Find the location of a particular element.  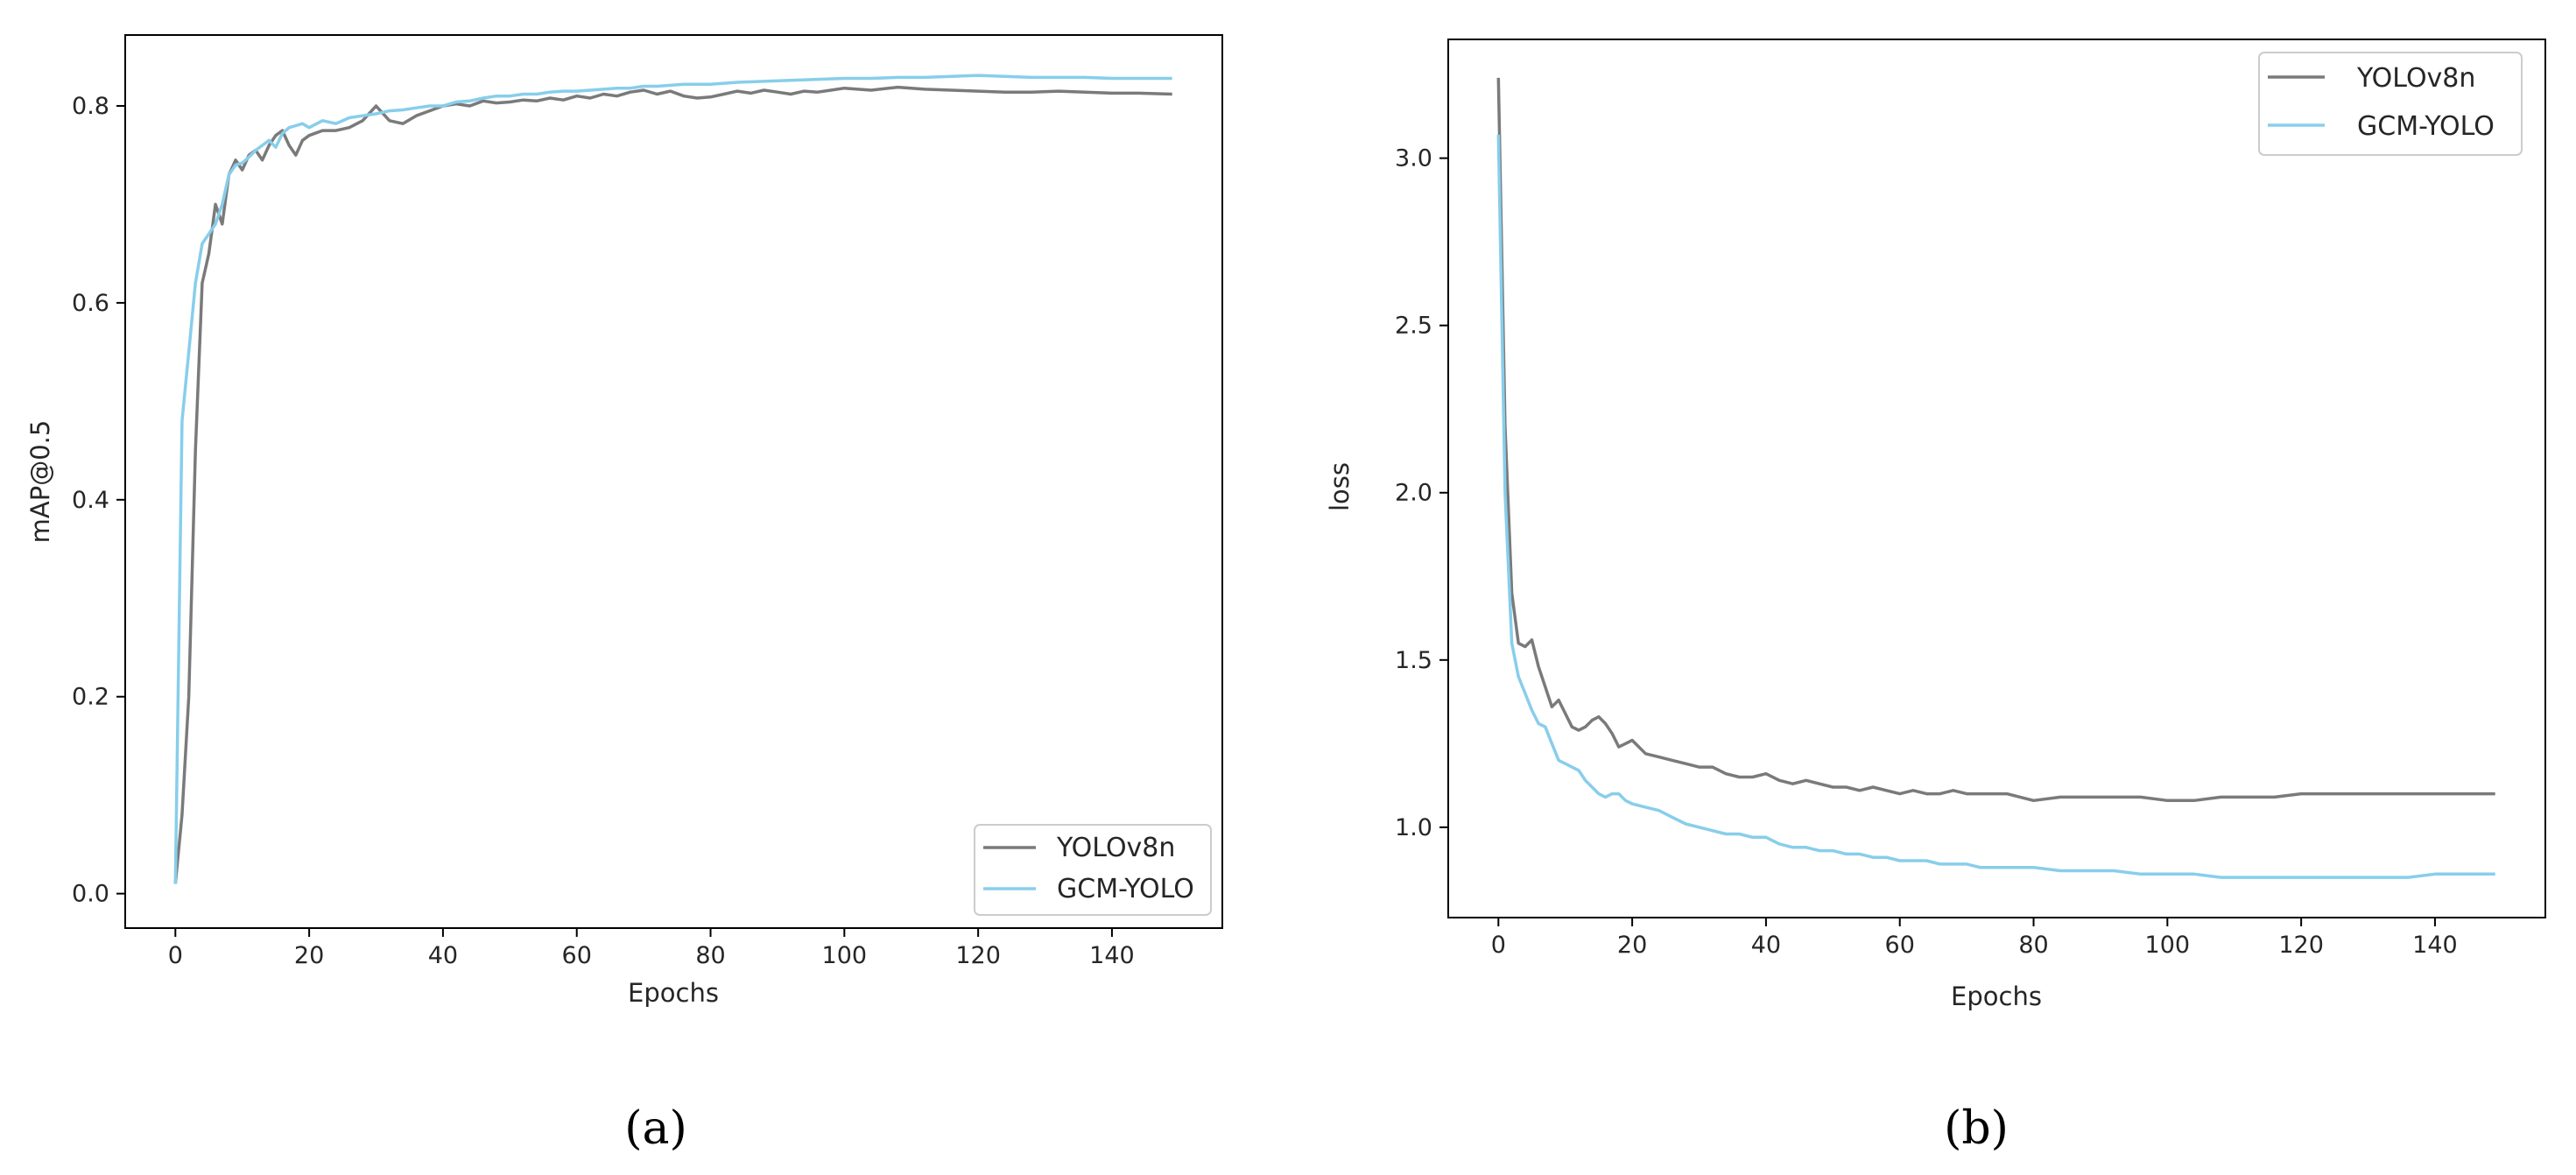

panel-b-x-tick-label: 140 is located at coordinates (2435, 945).